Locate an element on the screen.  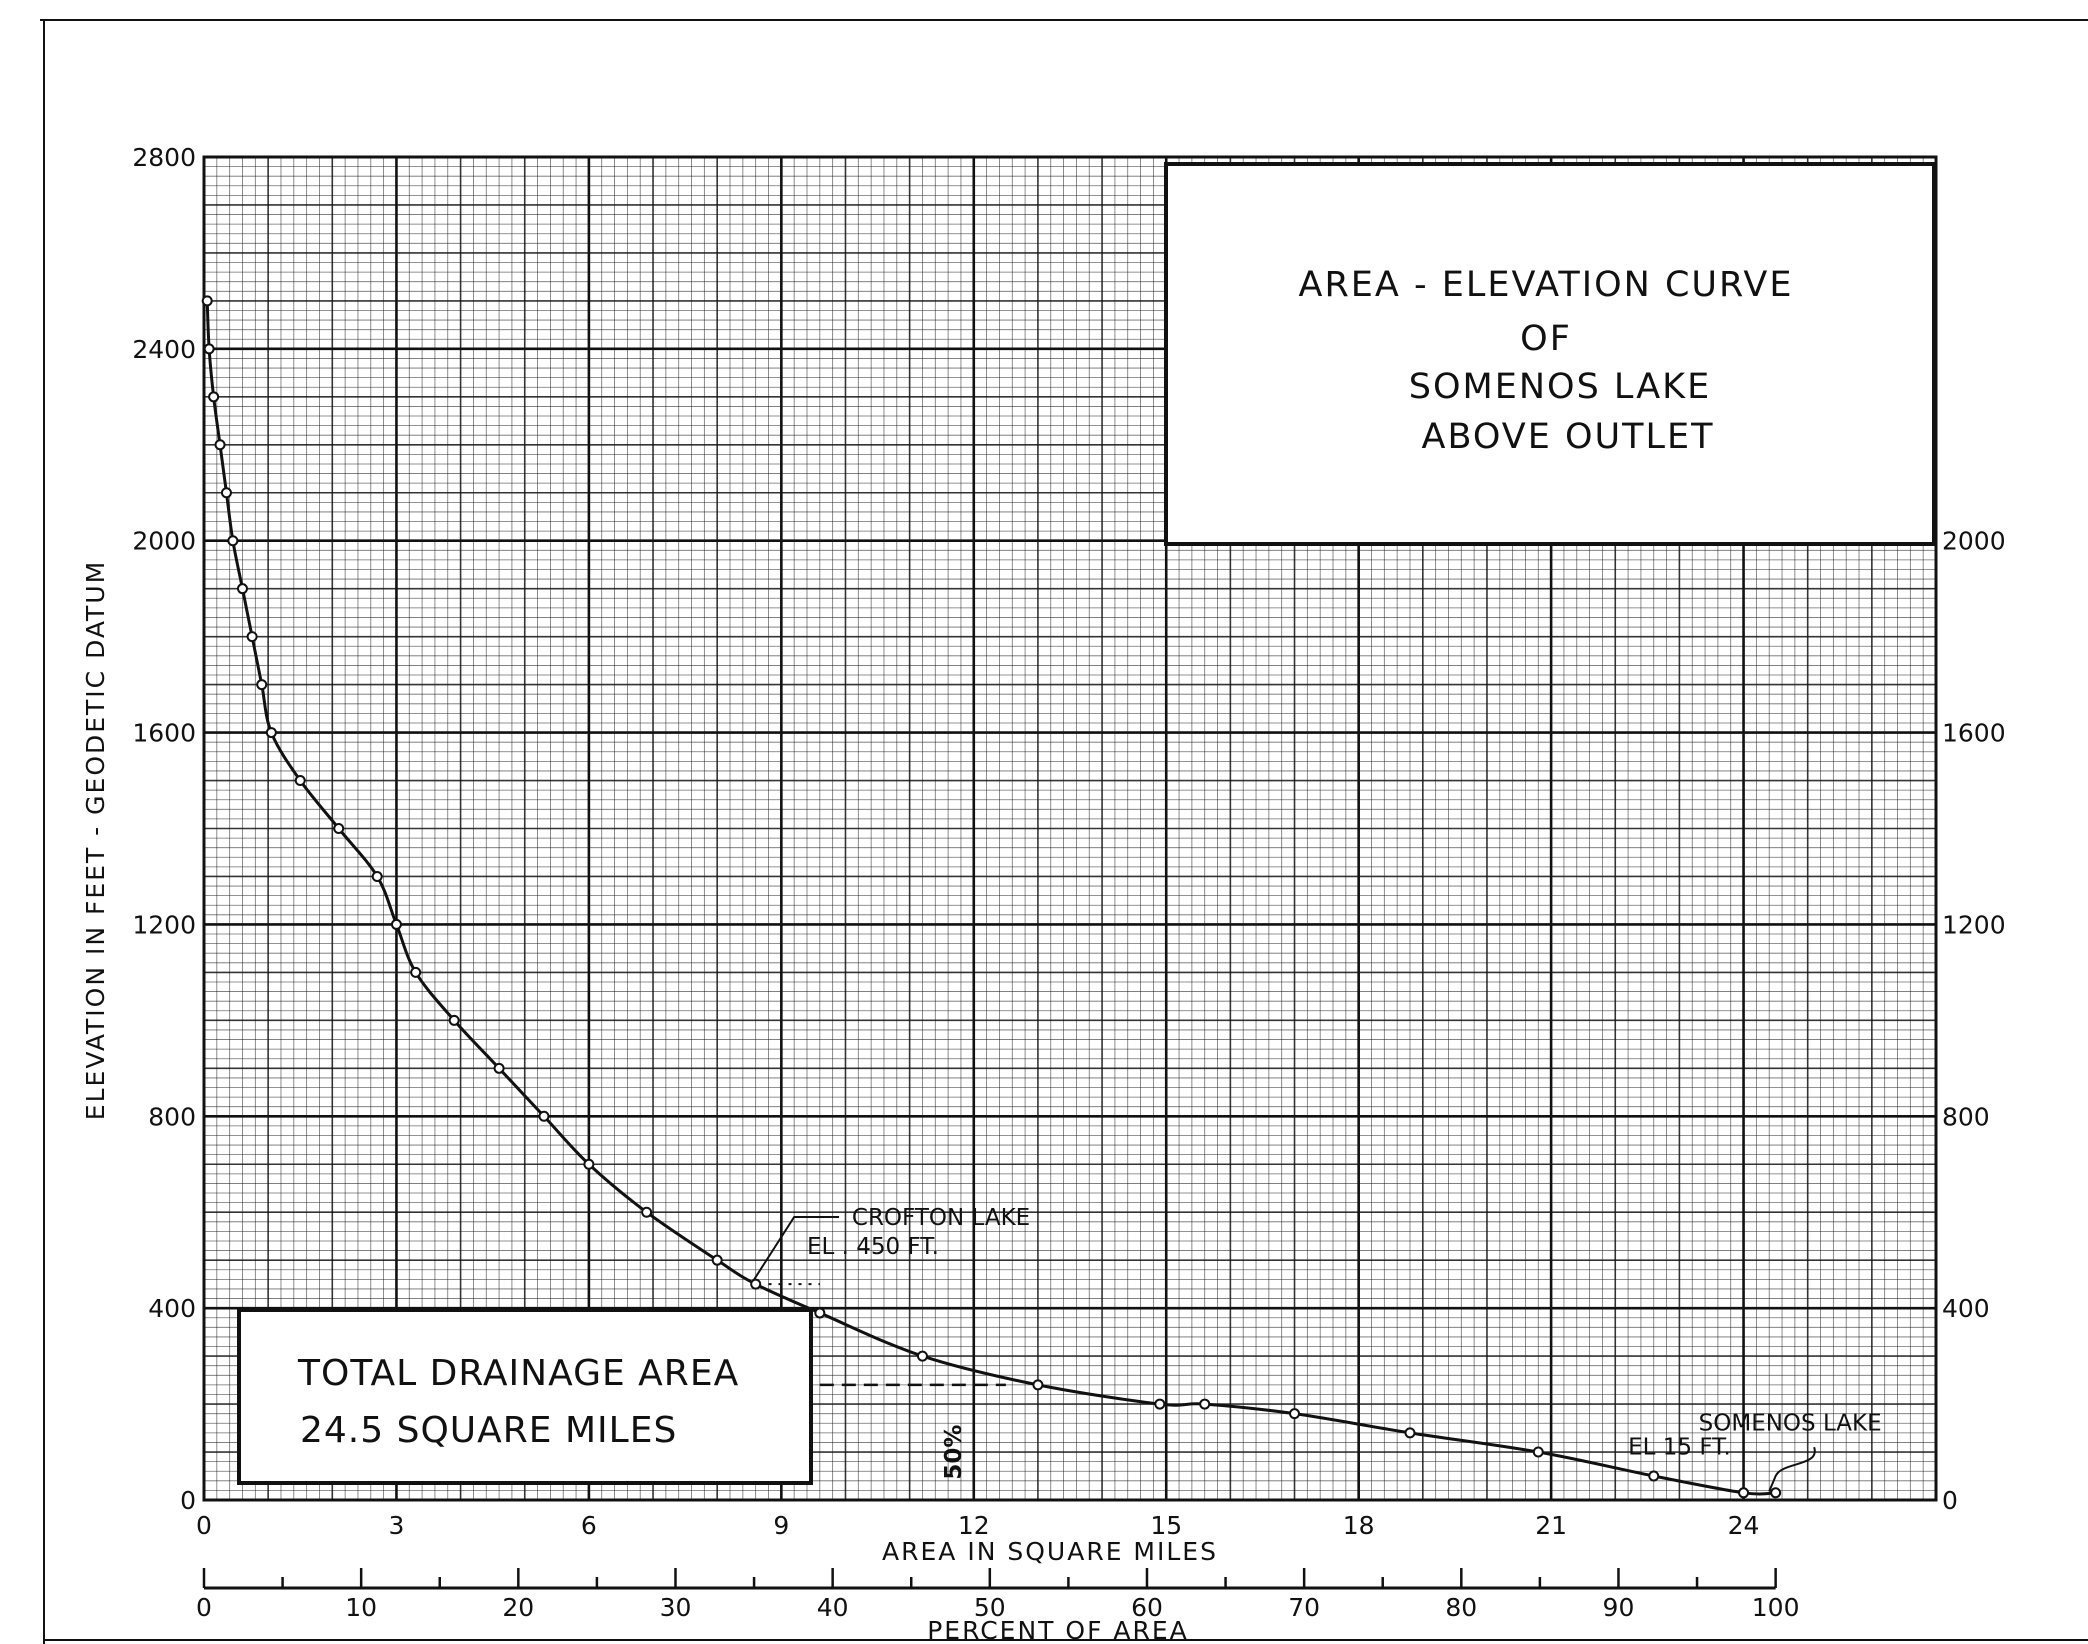
x-axis-title: AREA IN SQUARE MILES is located at coordinates (1050, 1551).